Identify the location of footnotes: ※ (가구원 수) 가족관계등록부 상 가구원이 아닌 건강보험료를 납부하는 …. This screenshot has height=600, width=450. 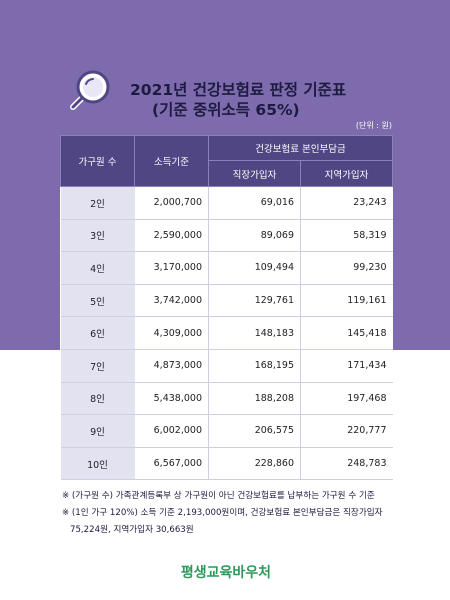
(232, 513).